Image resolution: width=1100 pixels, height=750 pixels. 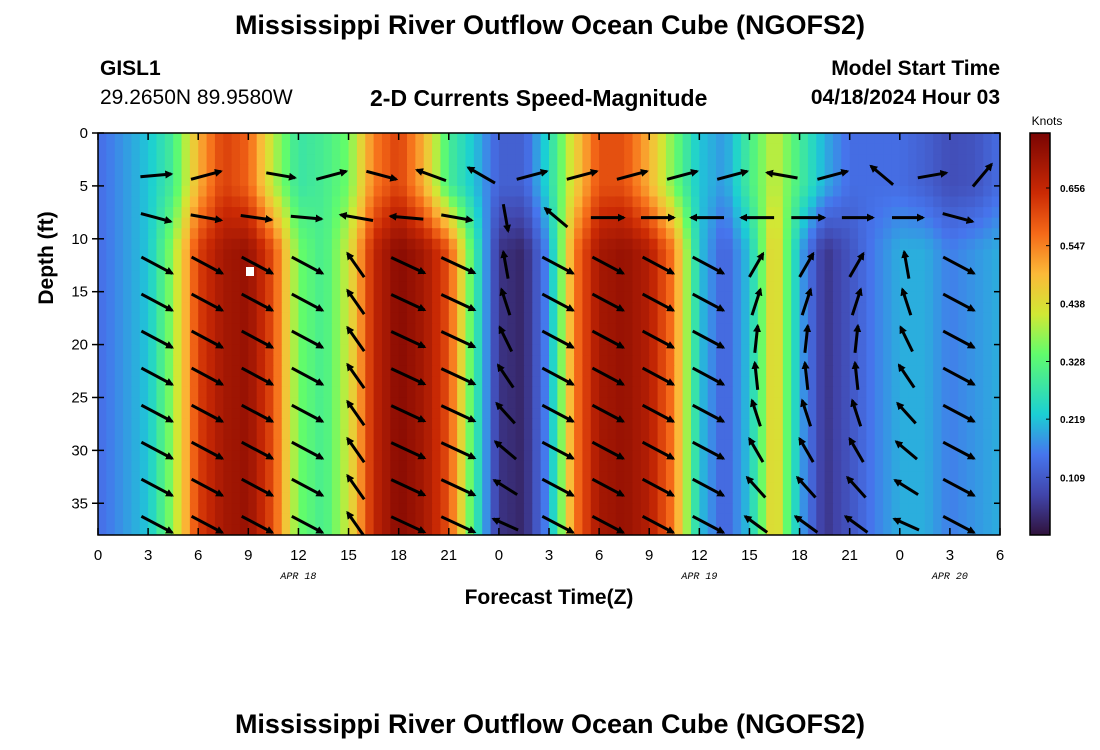 What do you see at coordinates (448, 555) in the screenshot?
I see `x-tick-label: 21` at bounding box center [448, 555].